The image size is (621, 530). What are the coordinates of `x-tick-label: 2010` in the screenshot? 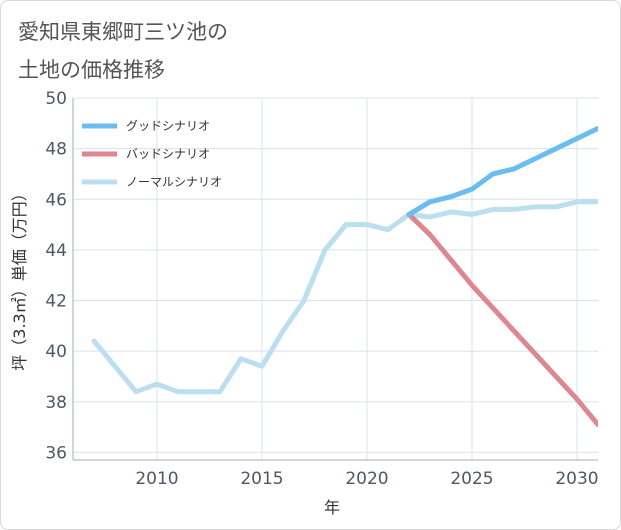 It's located at (156, 479).